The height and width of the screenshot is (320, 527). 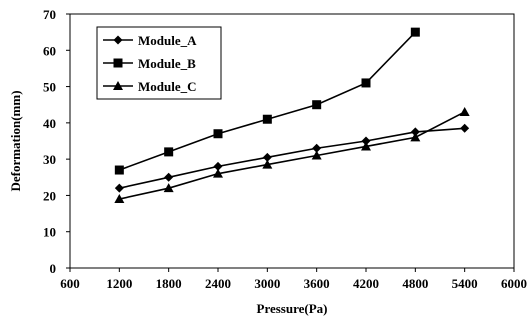 I want to click on legend-label: Module_C, so click(x=167, y=86).